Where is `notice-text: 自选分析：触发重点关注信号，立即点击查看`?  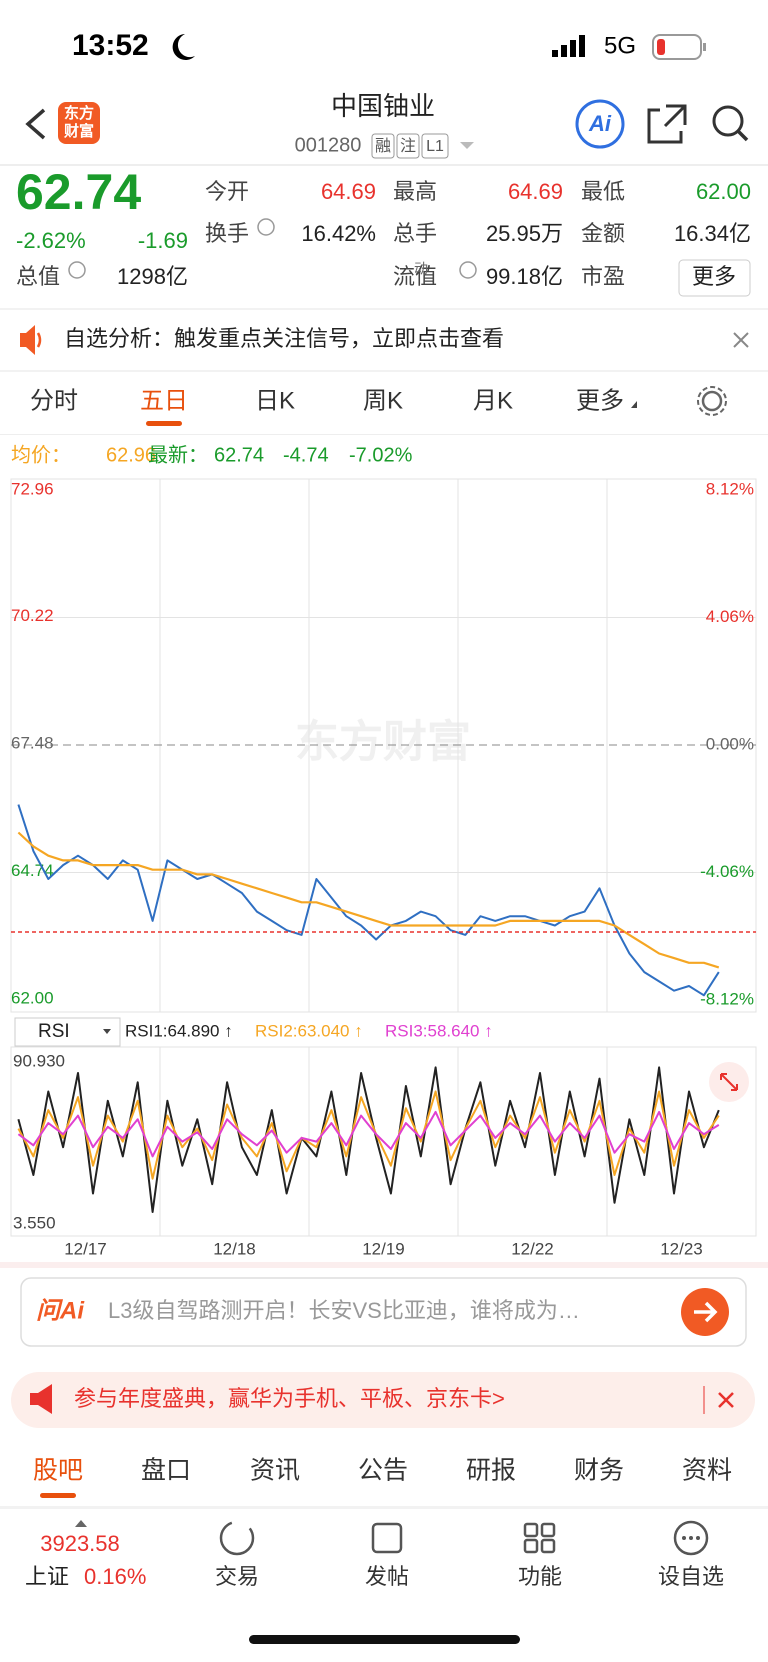 notice-text: 自选分析：触发重点关注信号，立即点击查看 is located at coordinates (284, 338).